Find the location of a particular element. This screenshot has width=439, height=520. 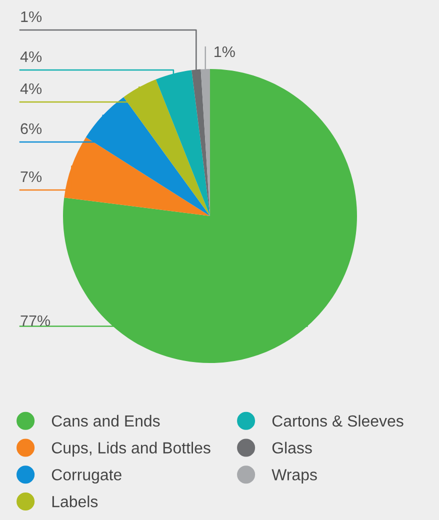

legend-label: Cartons & Sleeves is located at coordinates (338, 420).